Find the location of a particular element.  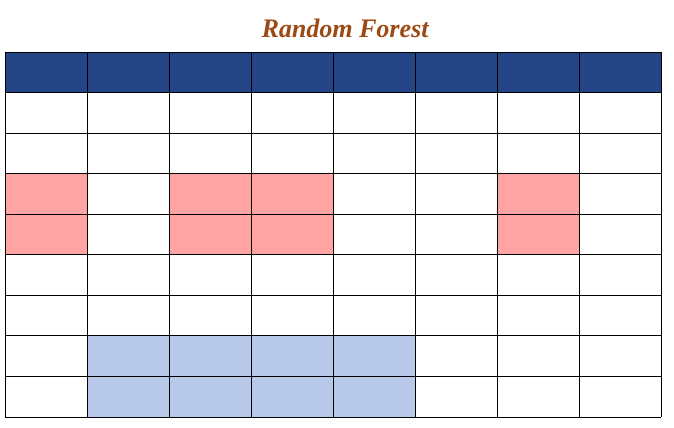

diagram-title: Random Forest is located at coordinates (345, 28).